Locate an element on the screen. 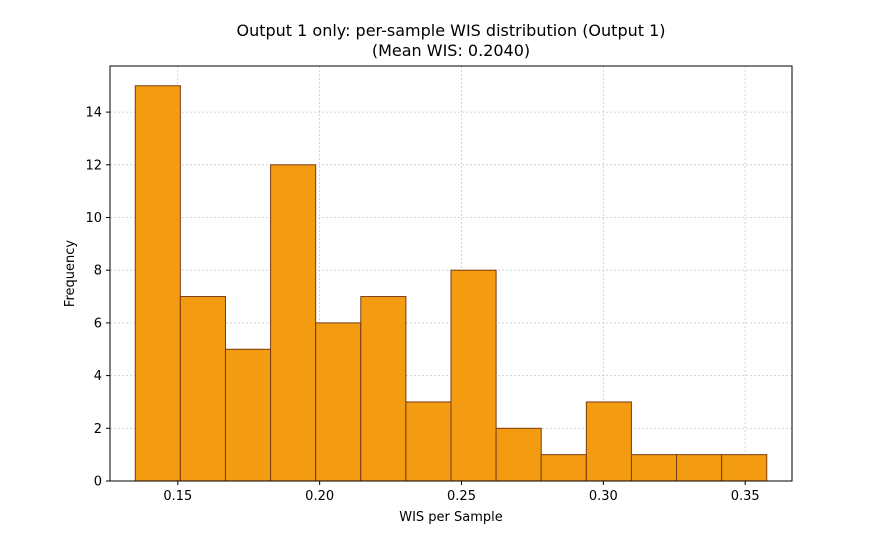  x-tick-label: 0.35 is located at coordinates (745, 496).